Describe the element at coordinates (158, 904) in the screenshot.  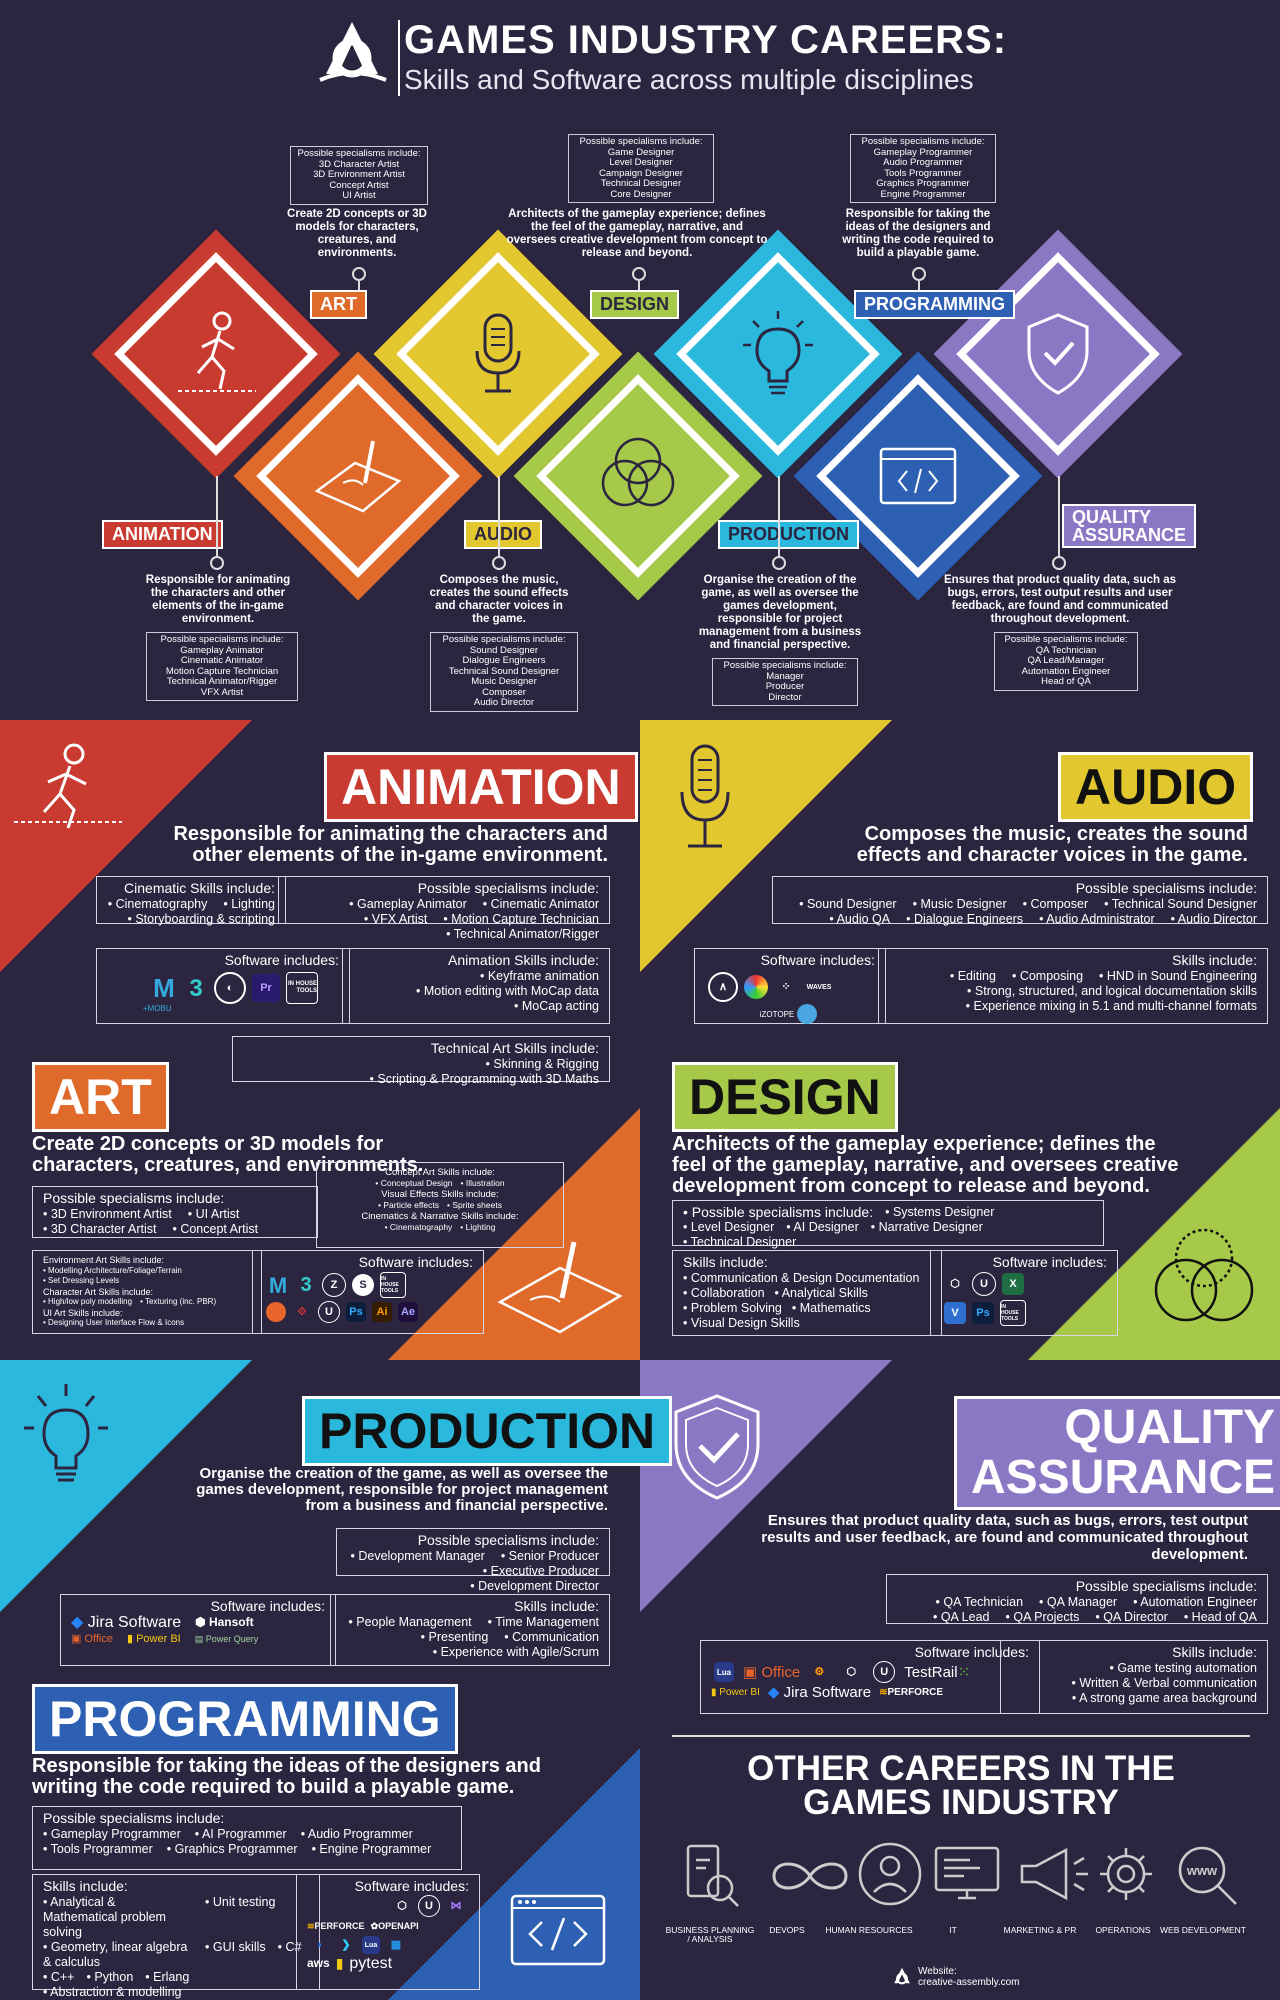
I see `animation-cine-item: Cinematography` at that location.